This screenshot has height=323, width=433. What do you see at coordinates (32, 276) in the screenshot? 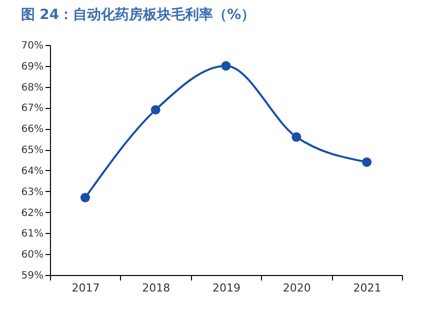
I see `y-tick-label: 59%` at bounding box center [32, 276].